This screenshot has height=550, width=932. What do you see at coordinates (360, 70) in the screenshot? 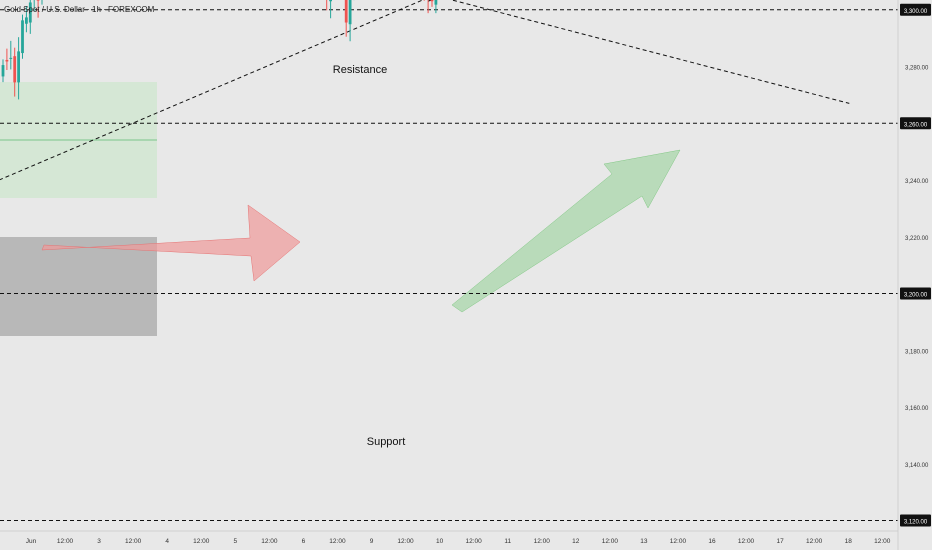
I see `resistance-label: Resistance` at bounding box center [360, 70].